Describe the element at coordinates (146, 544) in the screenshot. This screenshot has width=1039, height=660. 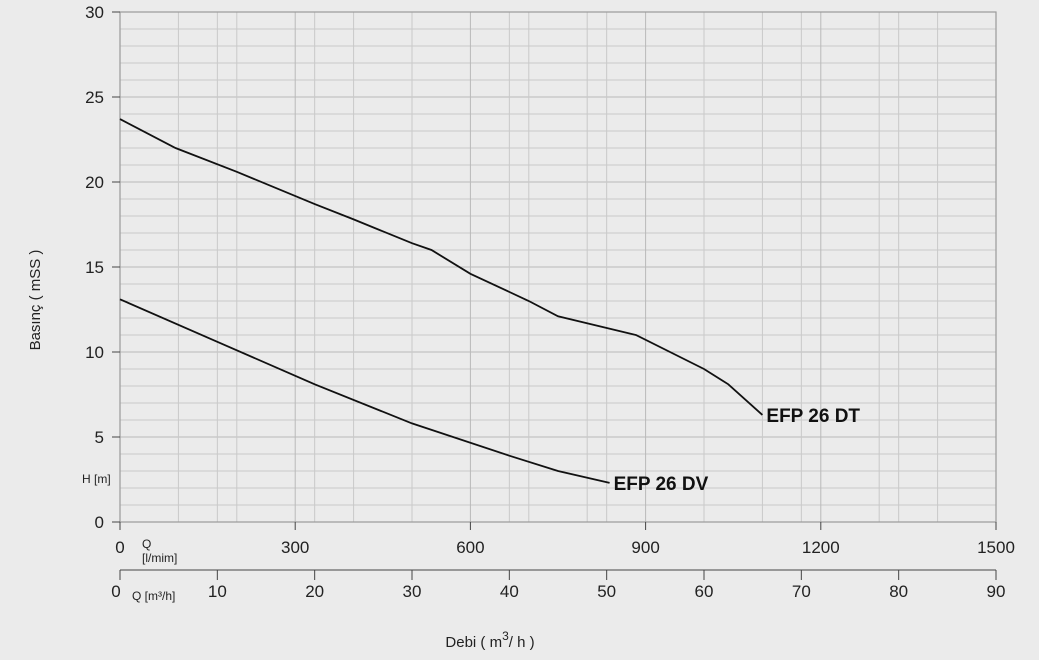
I see `x-primary-axis-label-q: Q` at that location.